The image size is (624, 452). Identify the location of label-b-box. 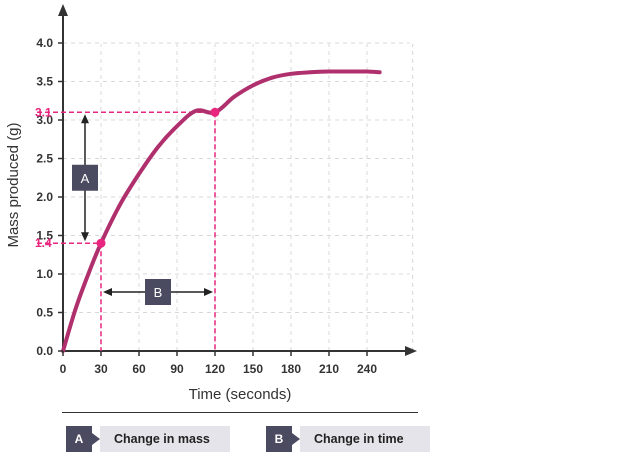
(158, 292).